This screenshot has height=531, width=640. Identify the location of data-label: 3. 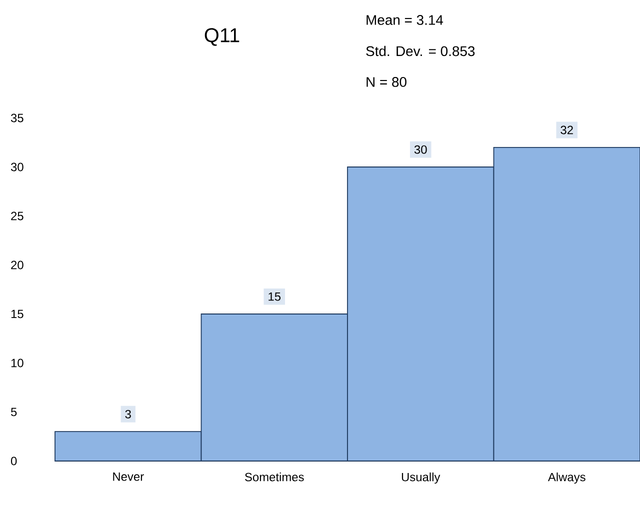
(128, 414).